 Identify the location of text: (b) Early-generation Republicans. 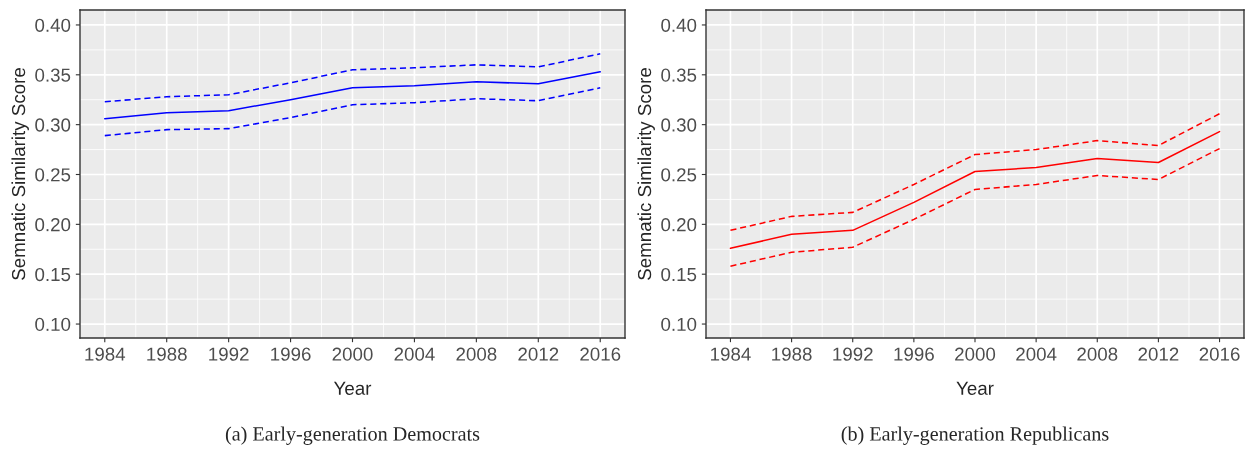
(975, 435).